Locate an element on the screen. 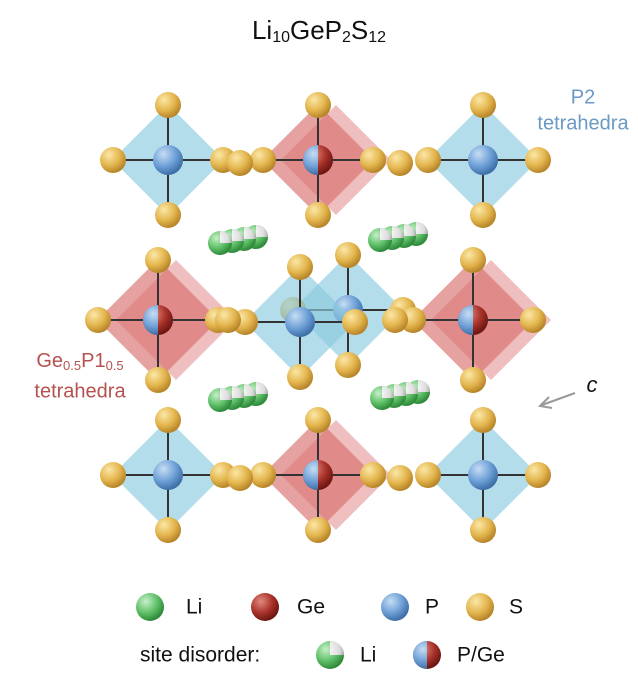 Image resolution: width=638 pixels, height=678 pixels. title-sub: 12 is located at coordinates (377, 37).